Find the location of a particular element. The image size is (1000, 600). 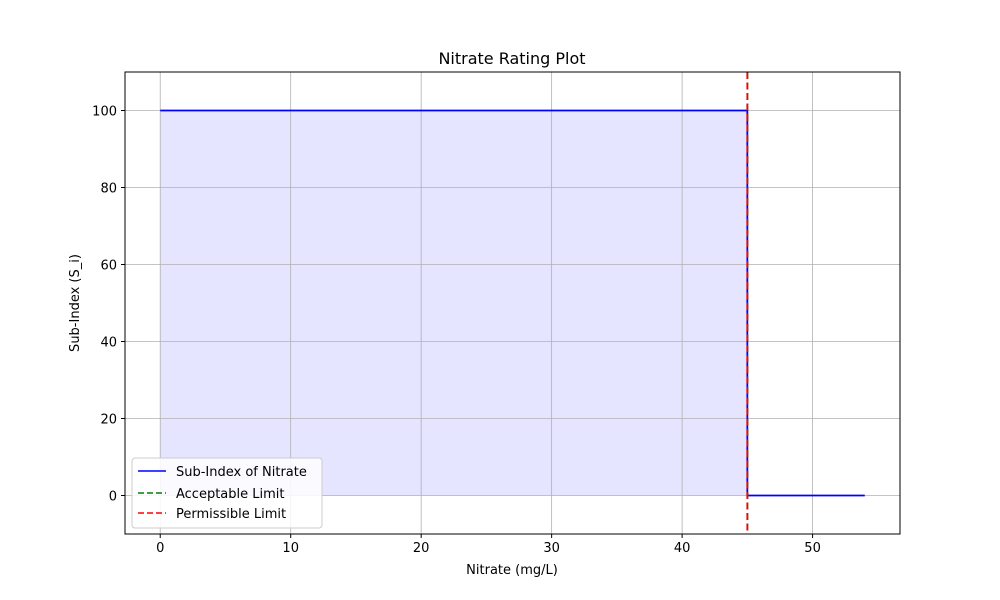

x-axis-title: Nitrate (mg/L) is located at coordinates (512, 570).